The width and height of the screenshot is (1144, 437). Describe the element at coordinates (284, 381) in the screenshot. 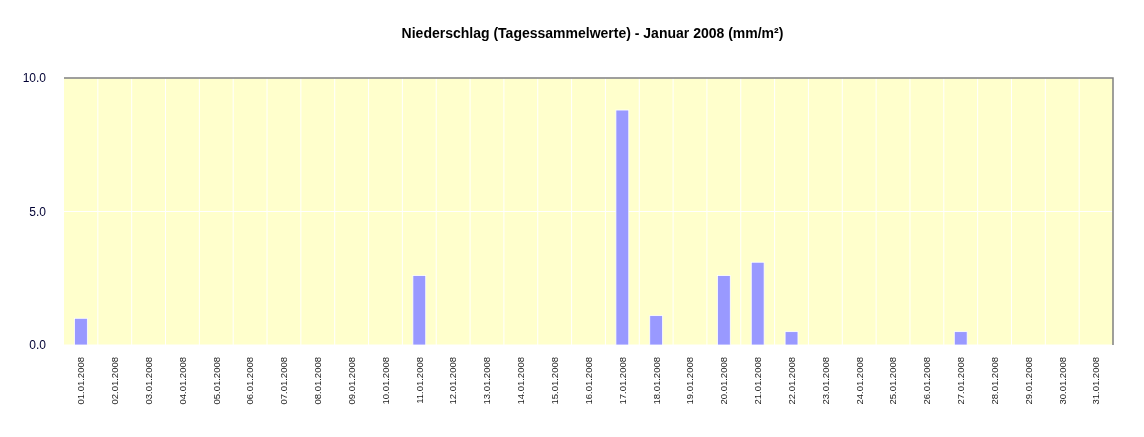

I see `x-tick-label: 07.01.2008` at that location.